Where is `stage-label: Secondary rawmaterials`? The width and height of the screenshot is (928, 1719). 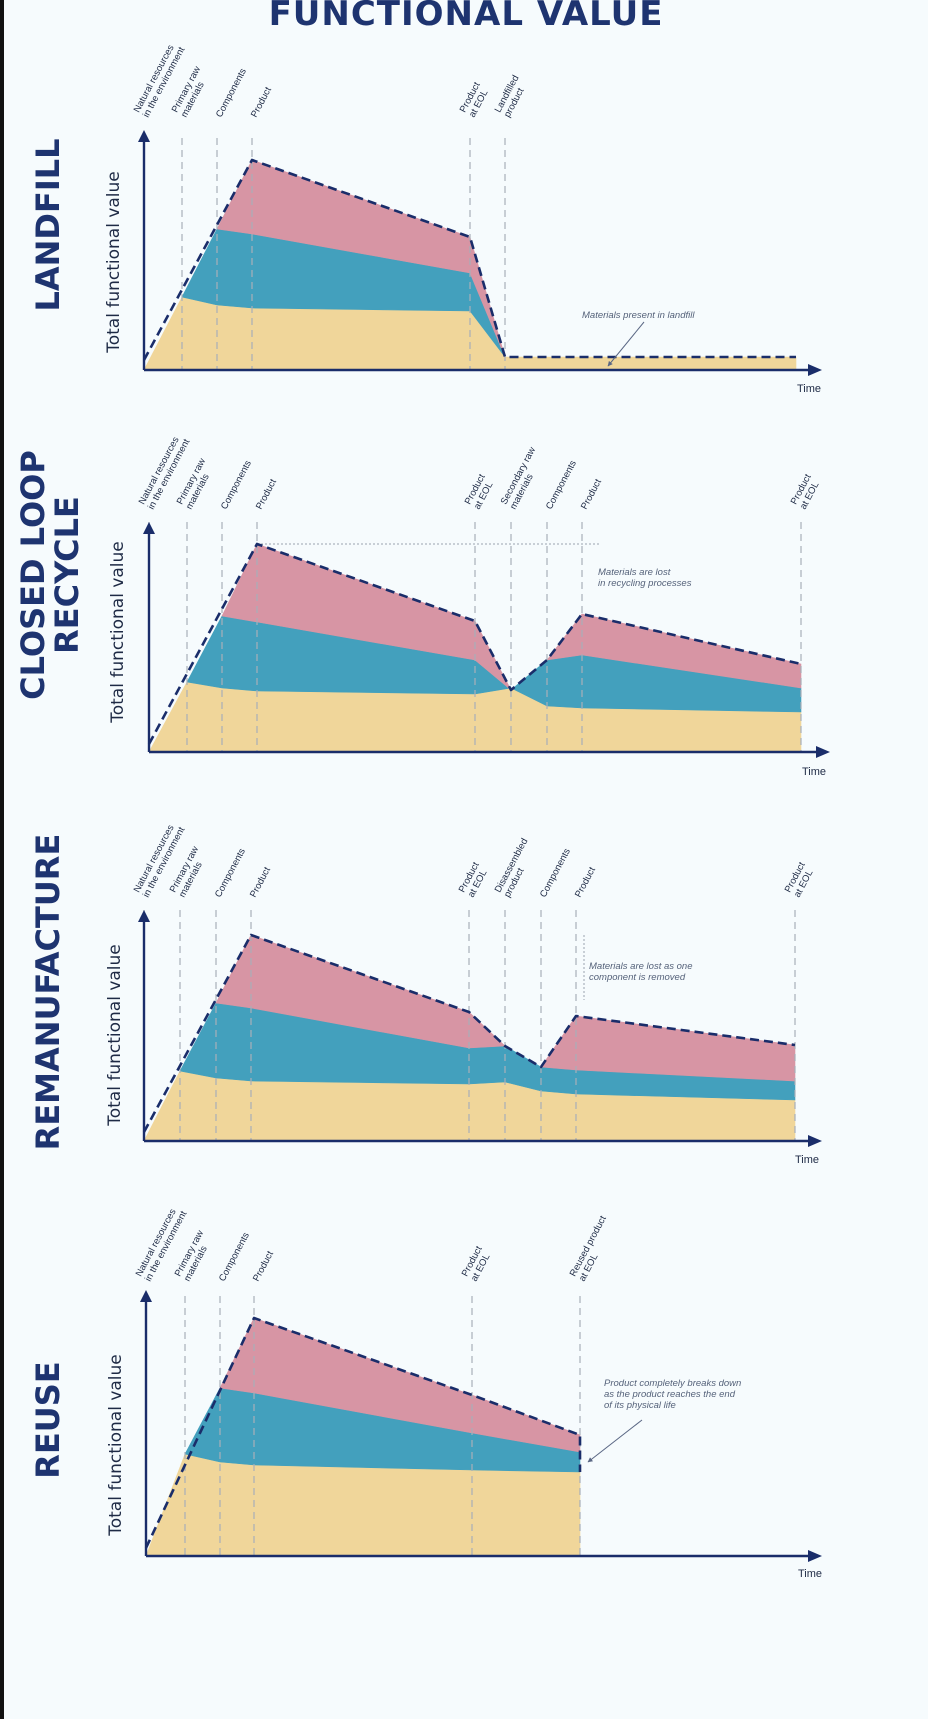
stage-label: Secondary rawmaterials is located at coordinates (523, 478).